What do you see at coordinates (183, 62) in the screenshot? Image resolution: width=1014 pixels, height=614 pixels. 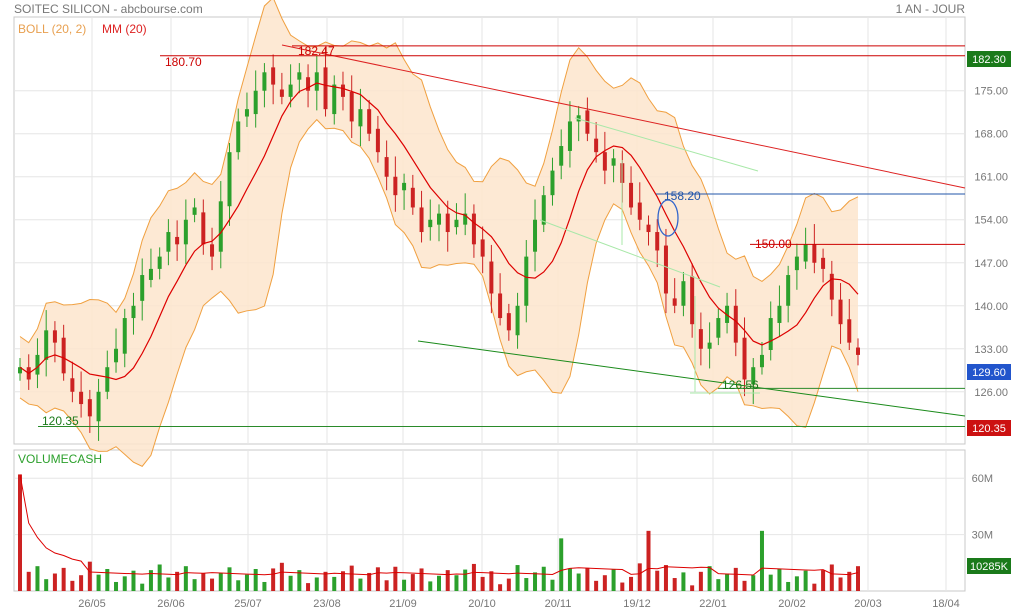 I see `label-180-70: 180.70` at bounding box center [183, 62].